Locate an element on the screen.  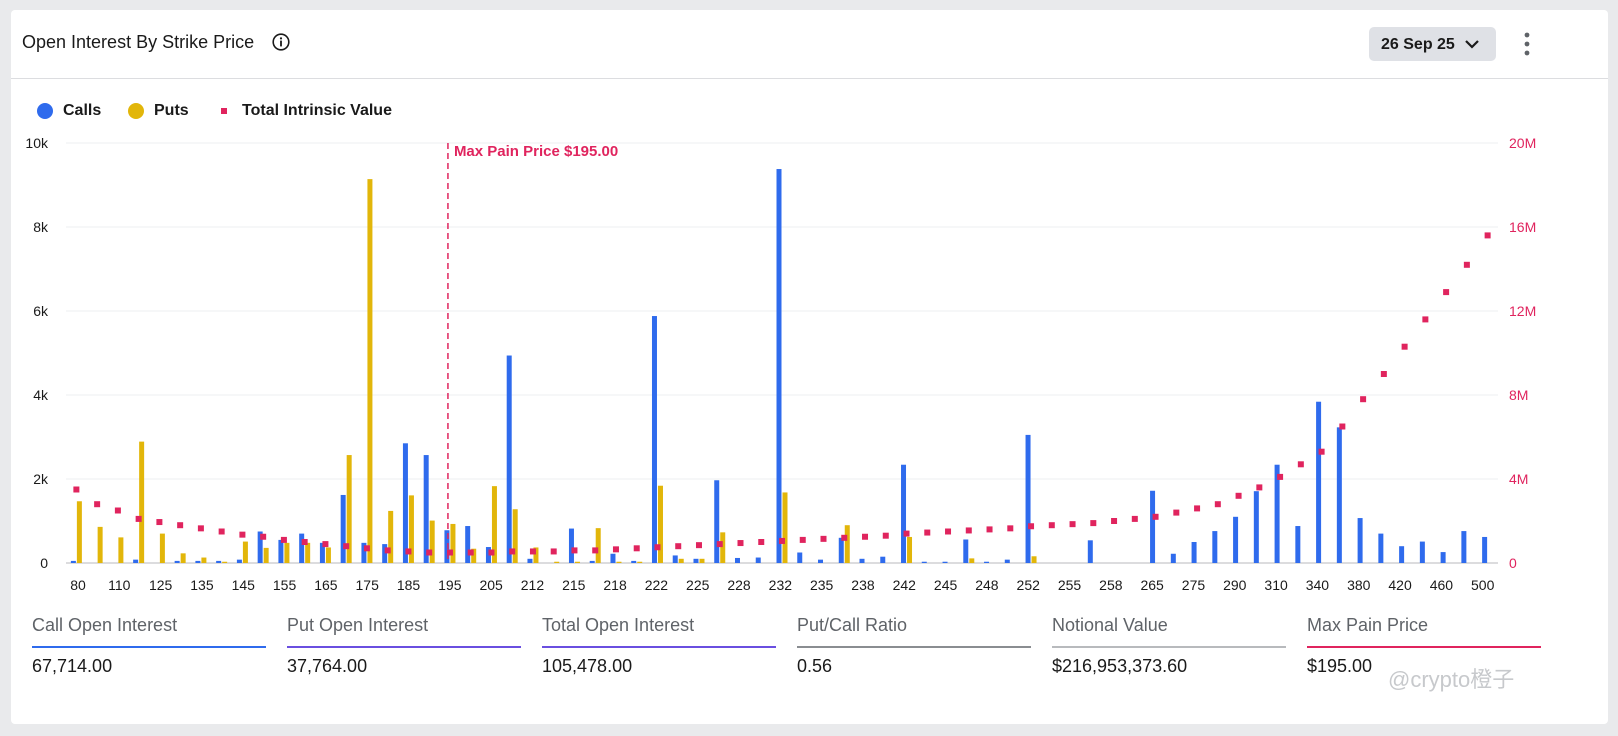
x-tick-label: 215 is located at coordinates (574, 585).